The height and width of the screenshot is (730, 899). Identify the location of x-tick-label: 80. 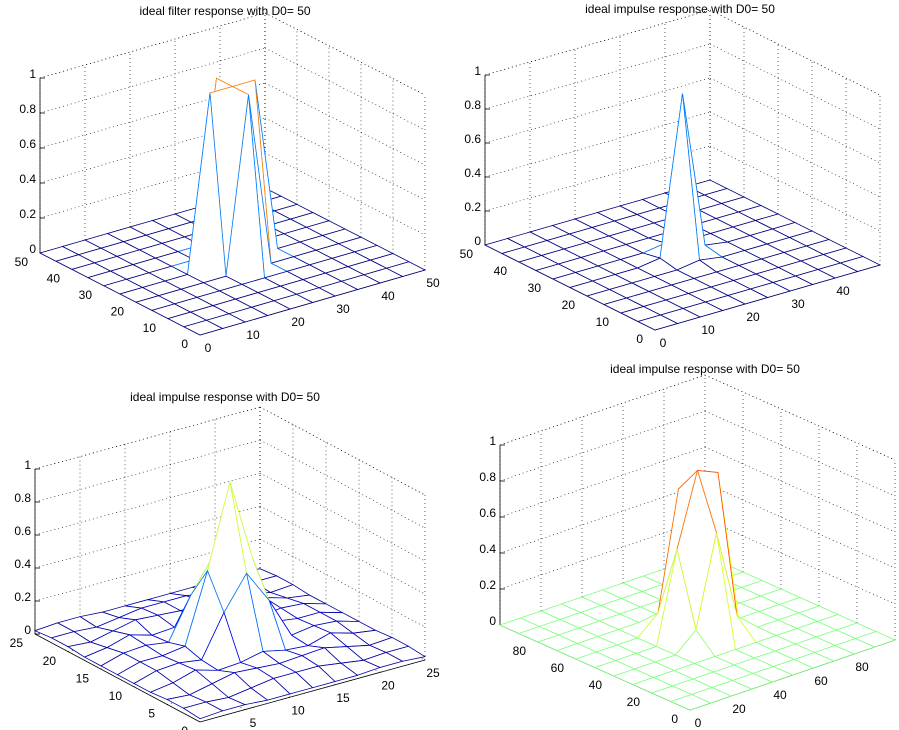
(862, 667).